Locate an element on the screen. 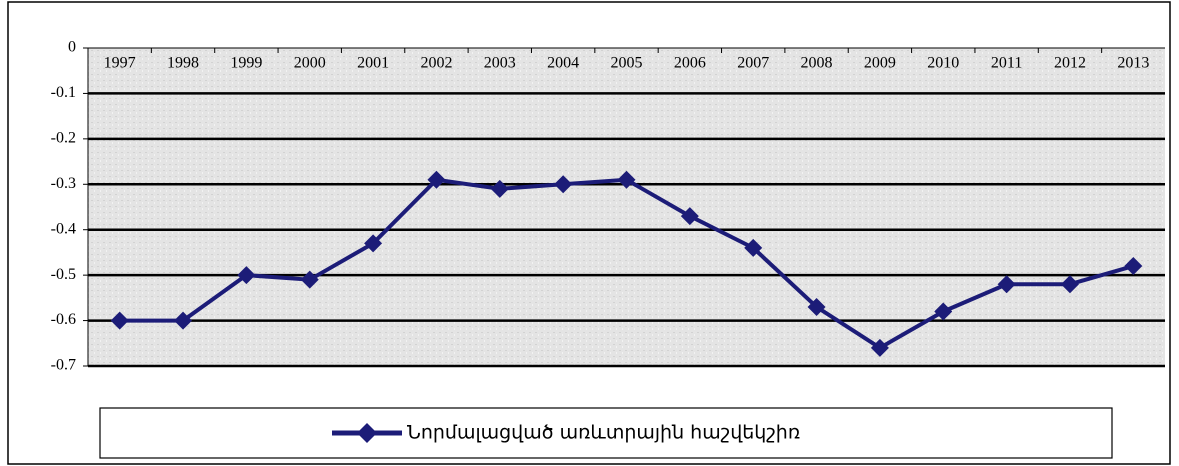  y-tick-label: -0.6 is located at coordinates (63, 319).